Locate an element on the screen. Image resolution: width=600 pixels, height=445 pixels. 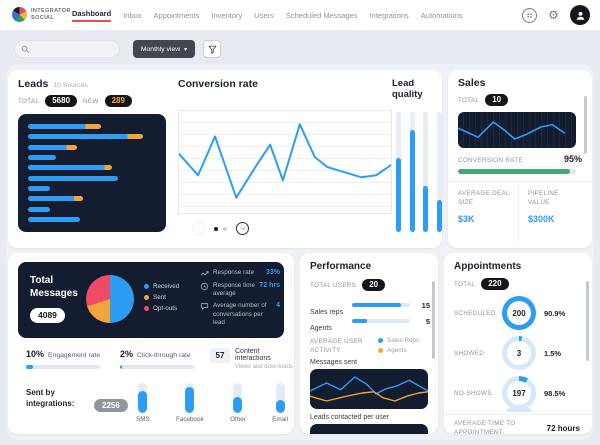
pager-next-icon: → is located at coordinates (242, 228).